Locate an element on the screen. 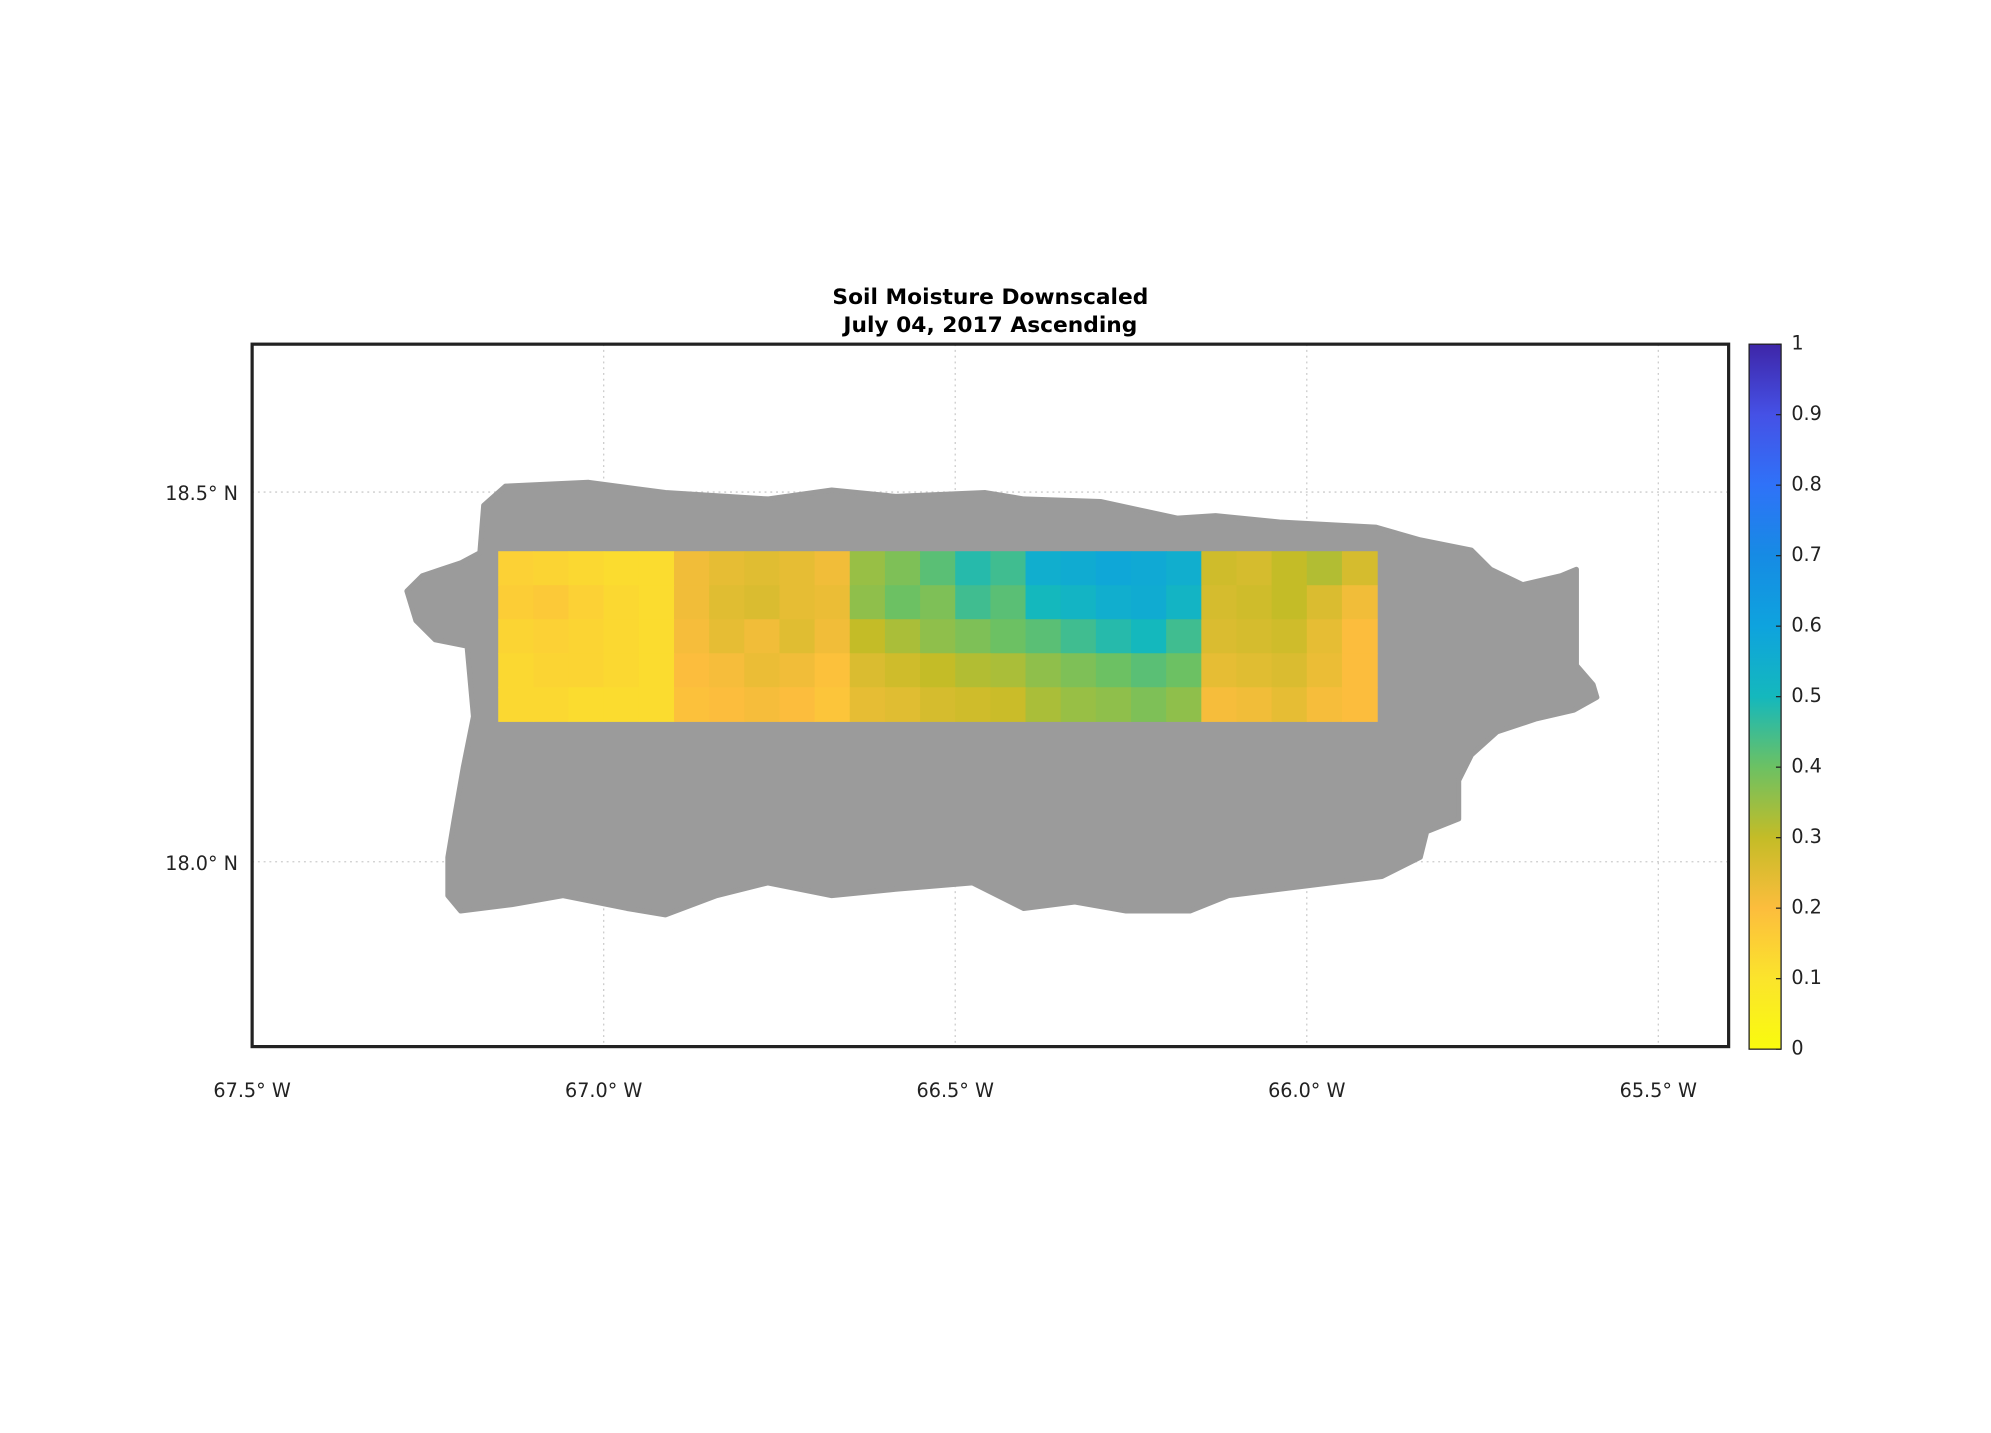 This screenshot has width=1991, height=1433. colorbar-tick-label: 0.9 is located at coordinates (1806, 413).